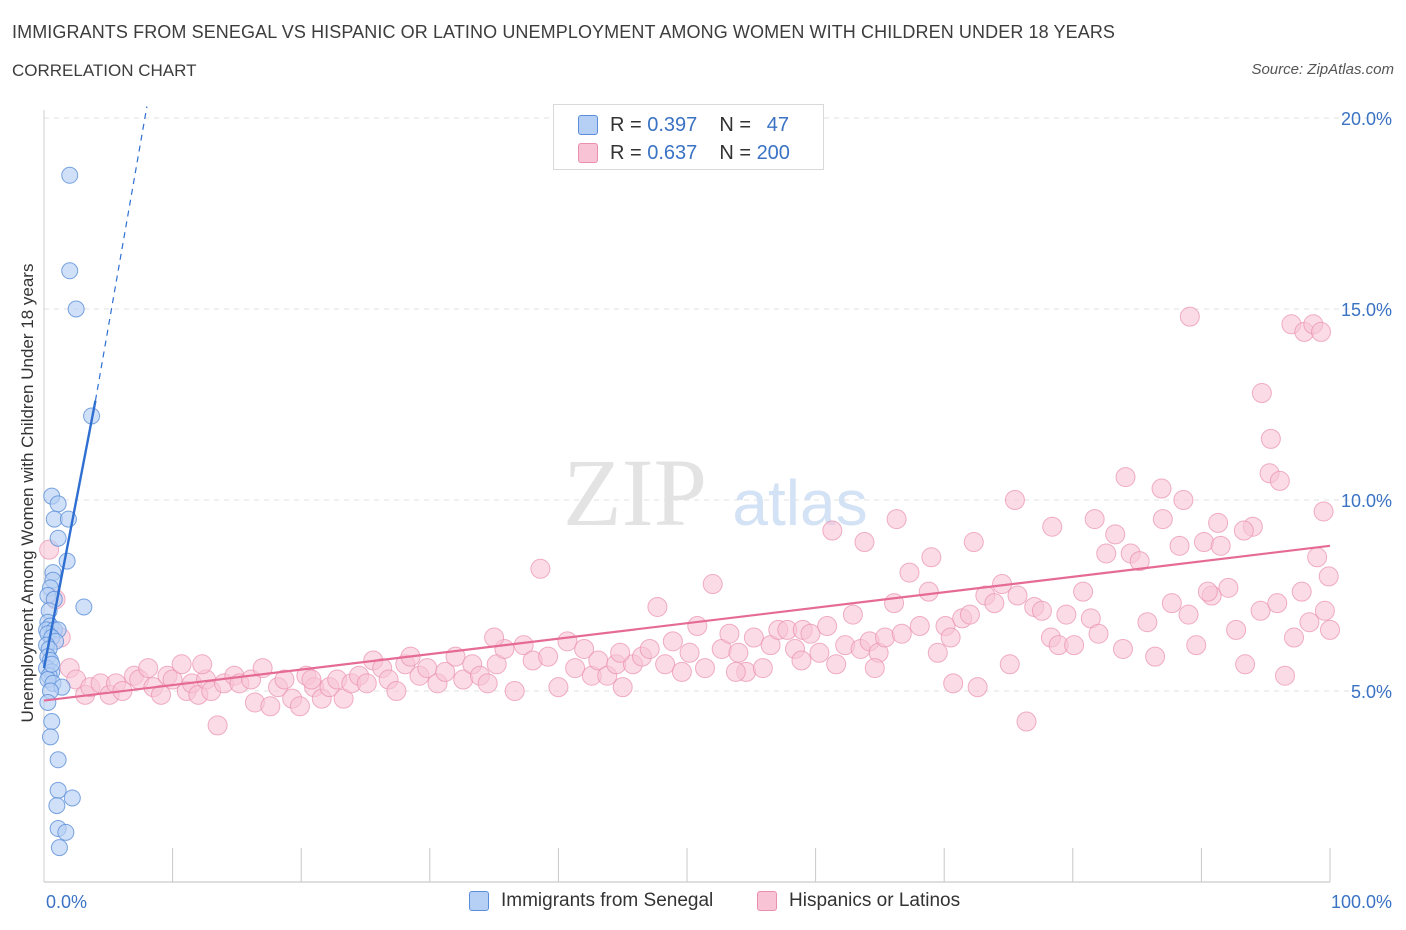 Image resolution: width=1406 pixels, height=930 pixels. Describe the element at coordinates (66, 902) in the screenshot. I see `x-tick-label: 0.0%` at that location.